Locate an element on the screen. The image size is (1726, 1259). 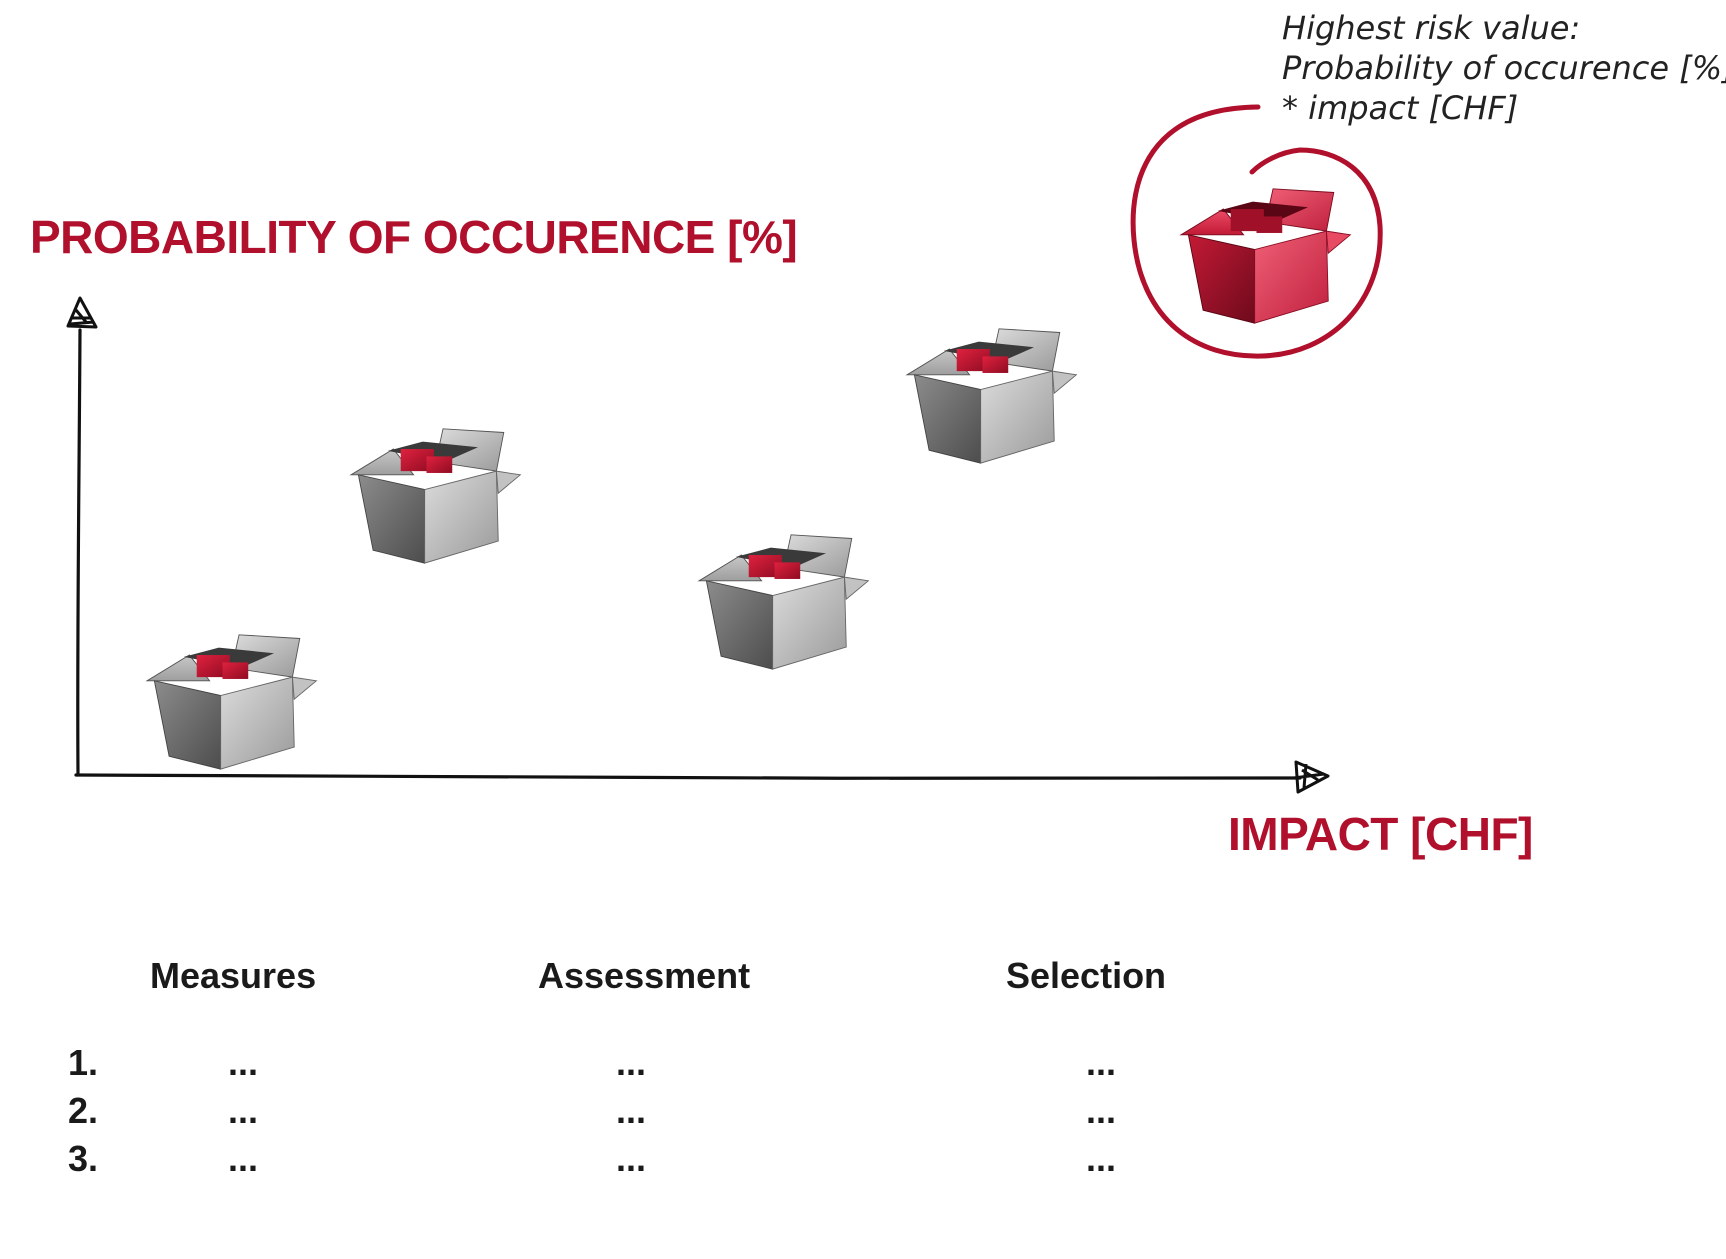
x-axis-arrowhead is located at coordinates (1311, 777).